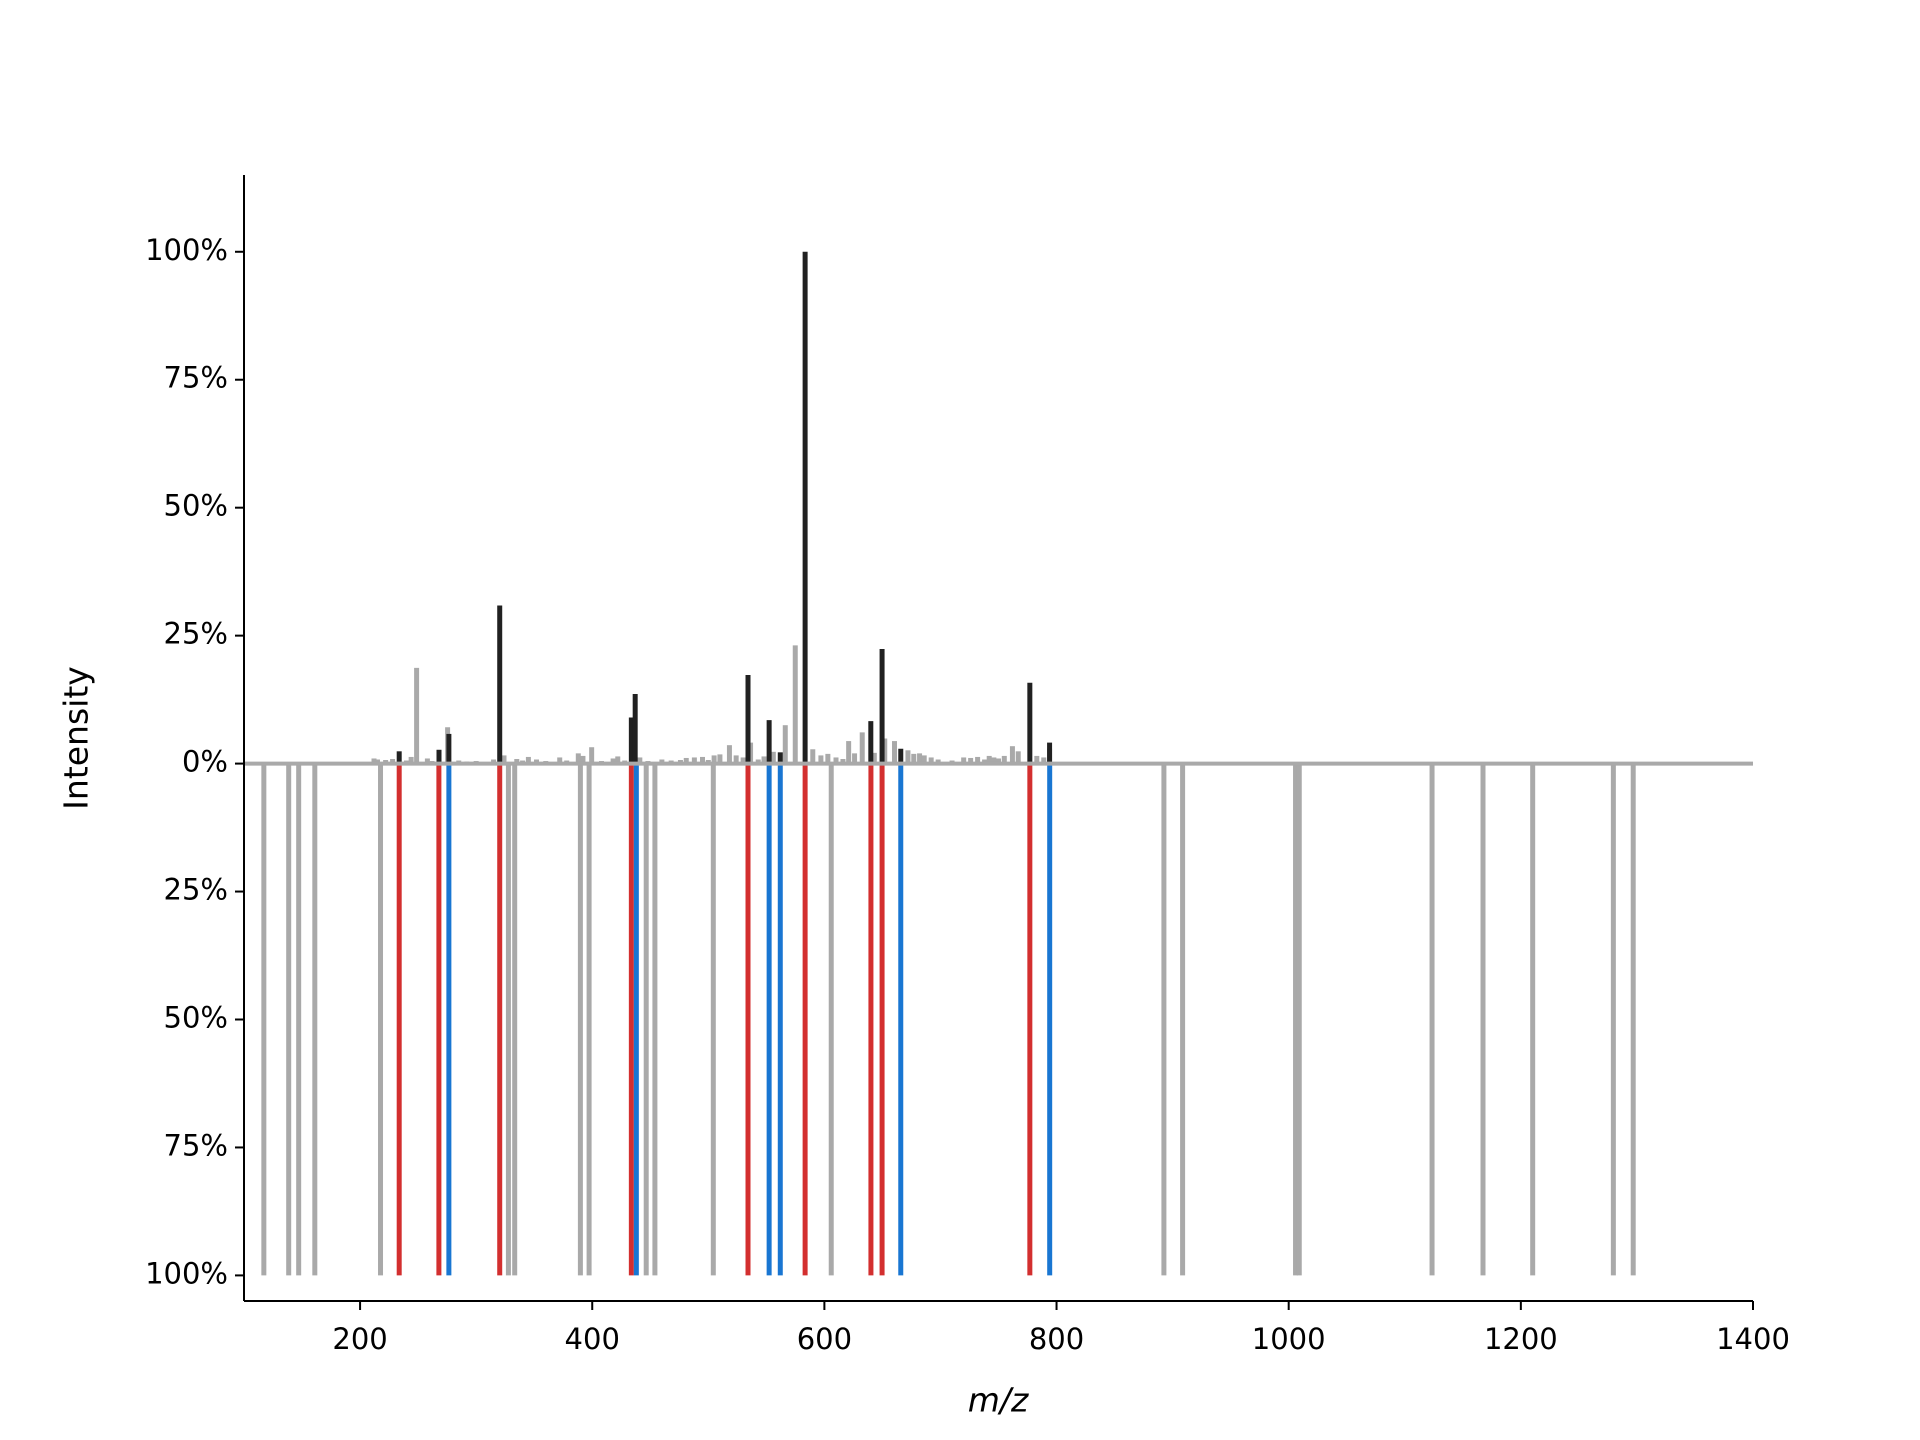 The width and height of the screenshot is (1920, 1440). What do you see at coordinates (1056, 1339) in the screenshot?
I see `x-tick-label: 800` at bounding box center [1056, 1339].